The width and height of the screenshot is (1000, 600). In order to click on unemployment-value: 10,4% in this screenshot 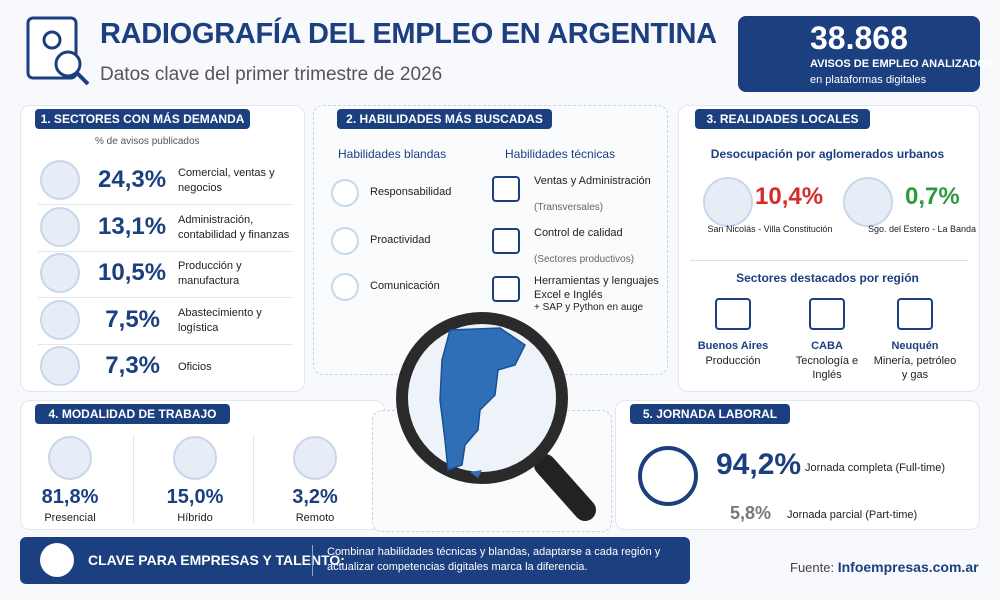, I will do `click(789, 196)`.